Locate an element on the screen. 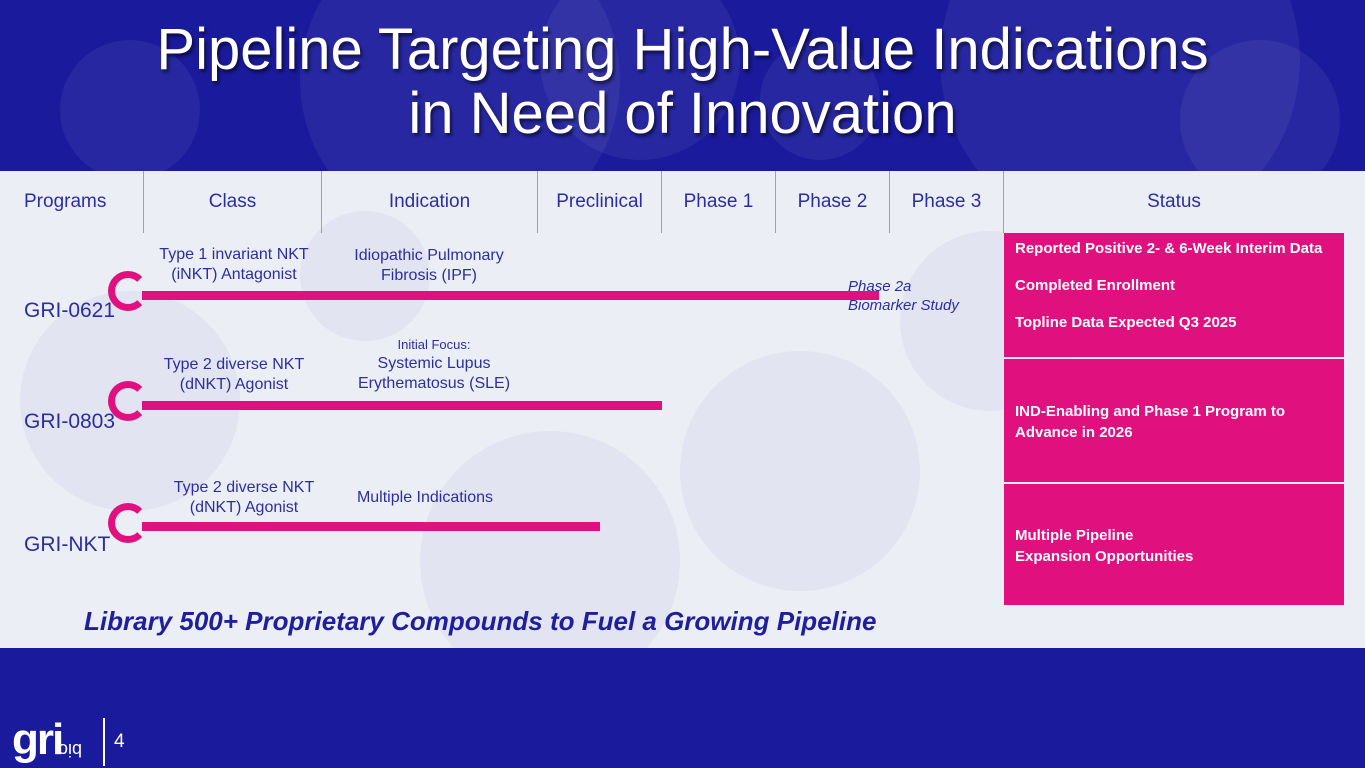  gri-0803-indication-note: Initial Focus: is located at coordinates (434, 344).